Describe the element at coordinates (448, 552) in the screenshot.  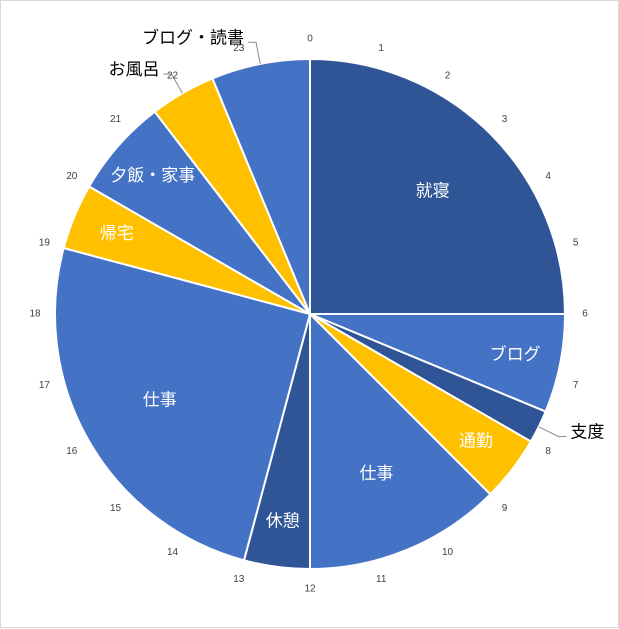
I see `hour-label-10: 10` at that location.